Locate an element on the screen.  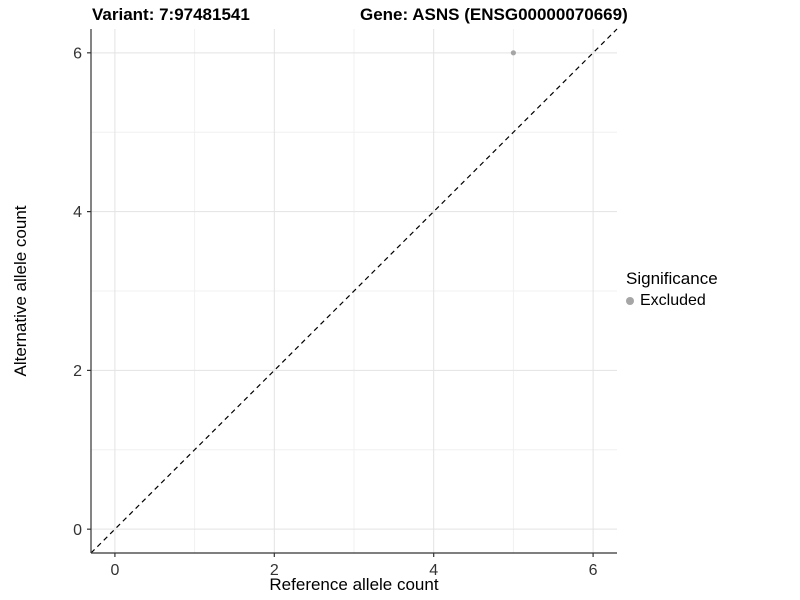
legend-item-label: Excluded is located at coordinates (673, 300).